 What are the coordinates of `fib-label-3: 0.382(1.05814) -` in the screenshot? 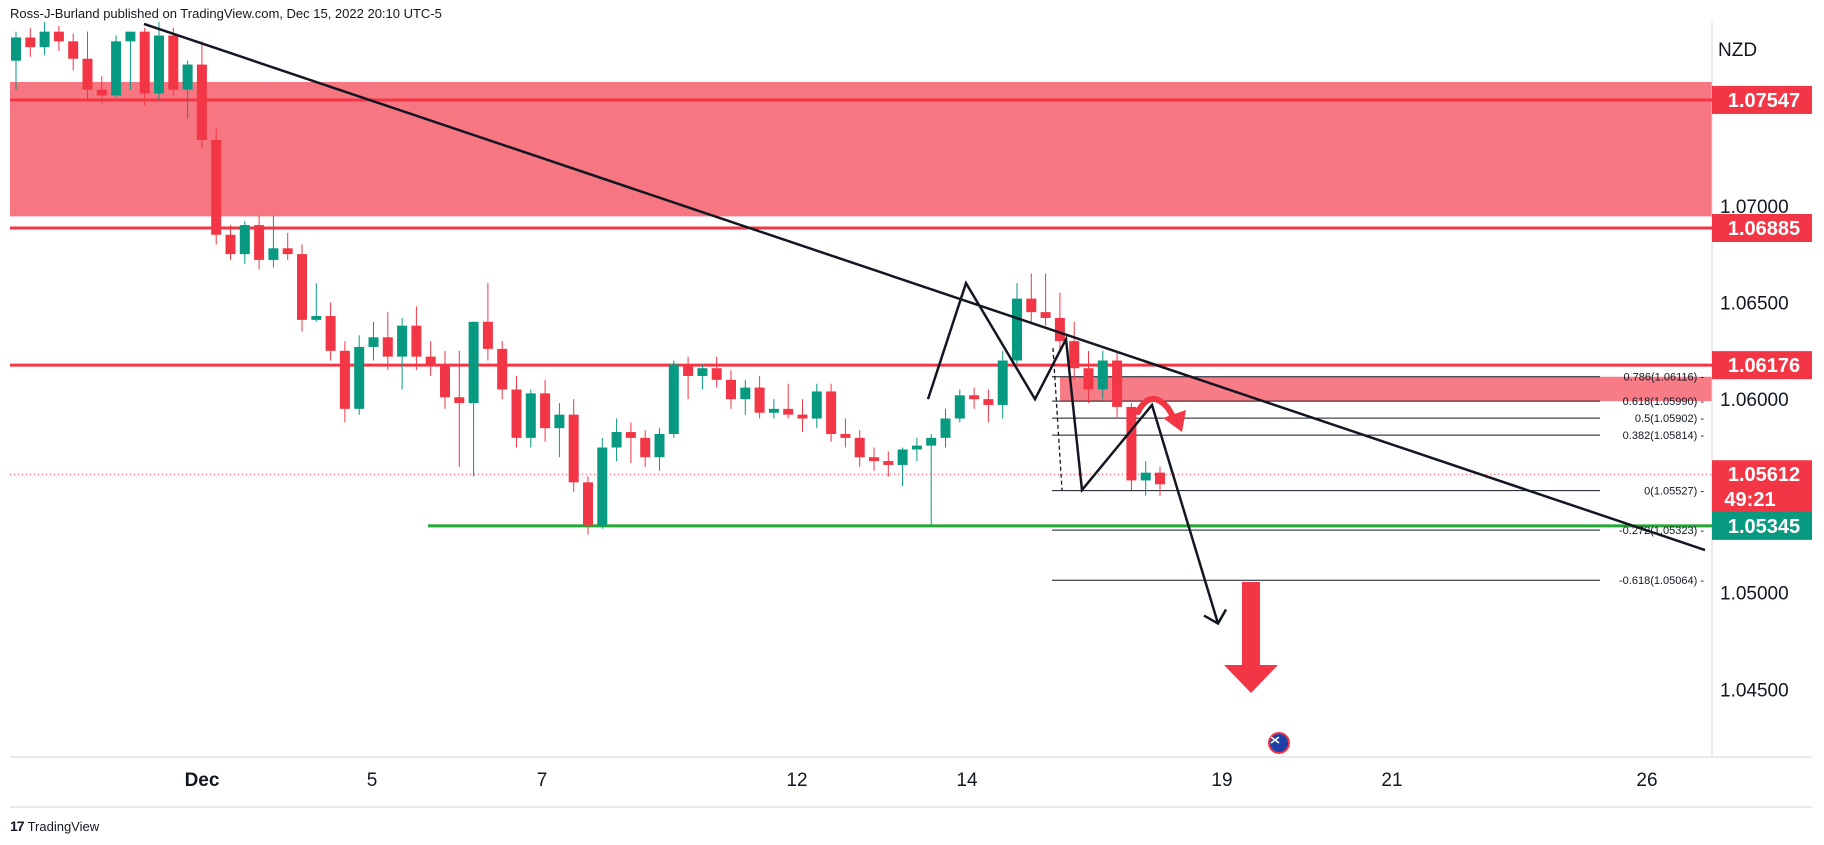 It's located at (1664, 436).